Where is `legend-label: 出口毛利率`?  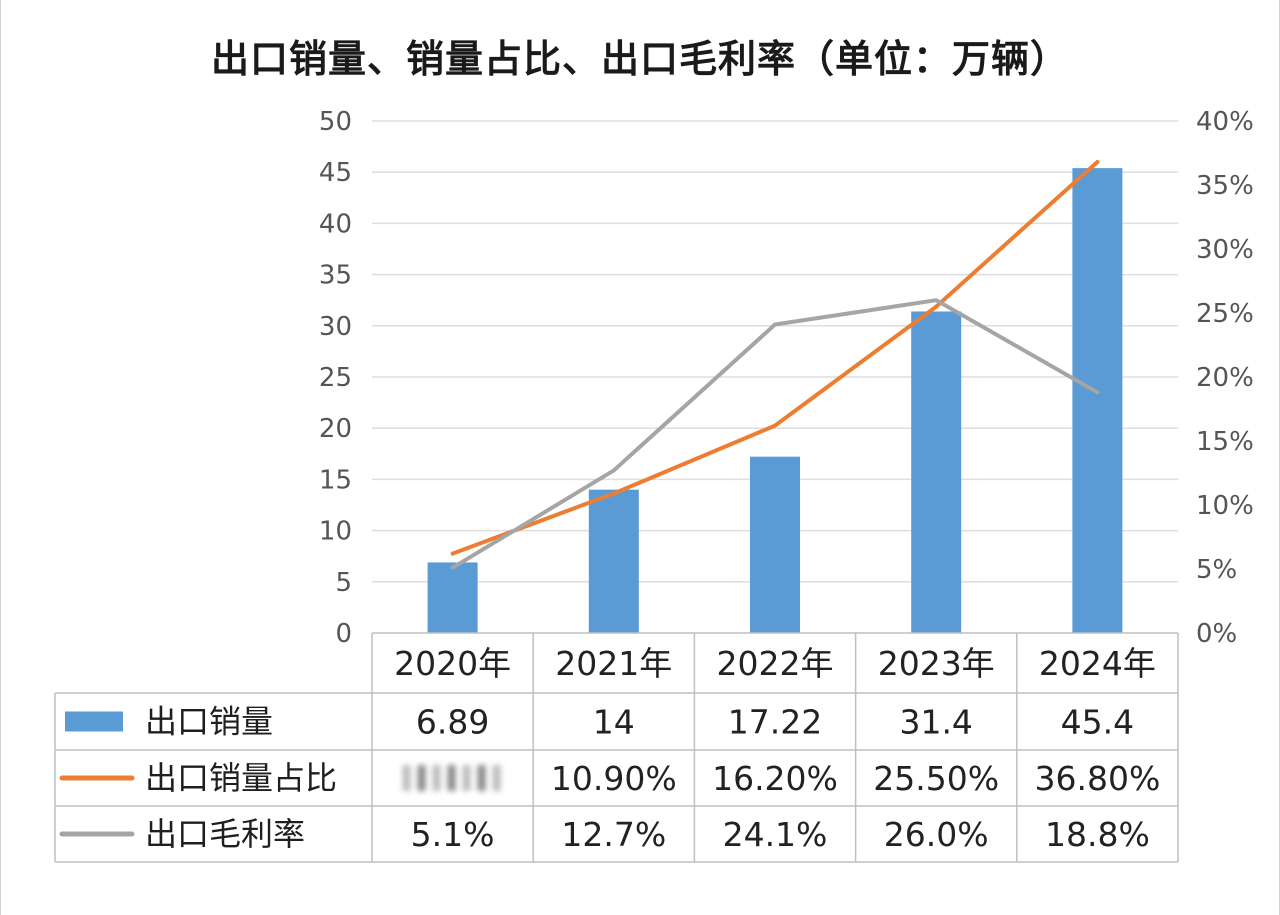 legend-label: 出口毛利率 is located at coordinates (225, 834).